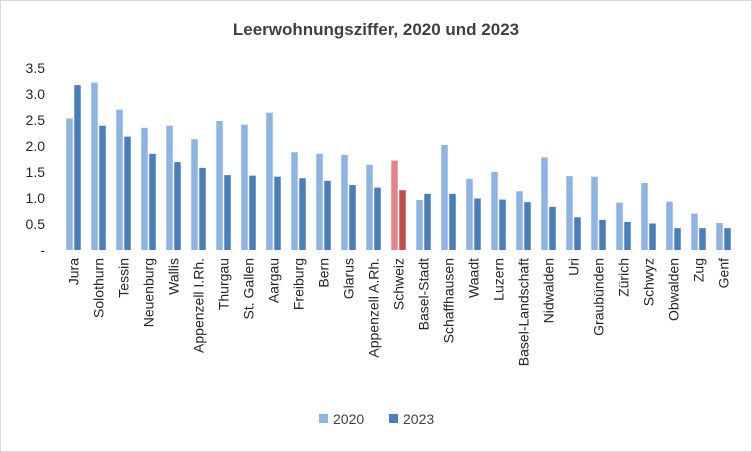 This screenshot has height=452, width=752. I want to click on y-tick-label: 2.0, so click(36, 146).